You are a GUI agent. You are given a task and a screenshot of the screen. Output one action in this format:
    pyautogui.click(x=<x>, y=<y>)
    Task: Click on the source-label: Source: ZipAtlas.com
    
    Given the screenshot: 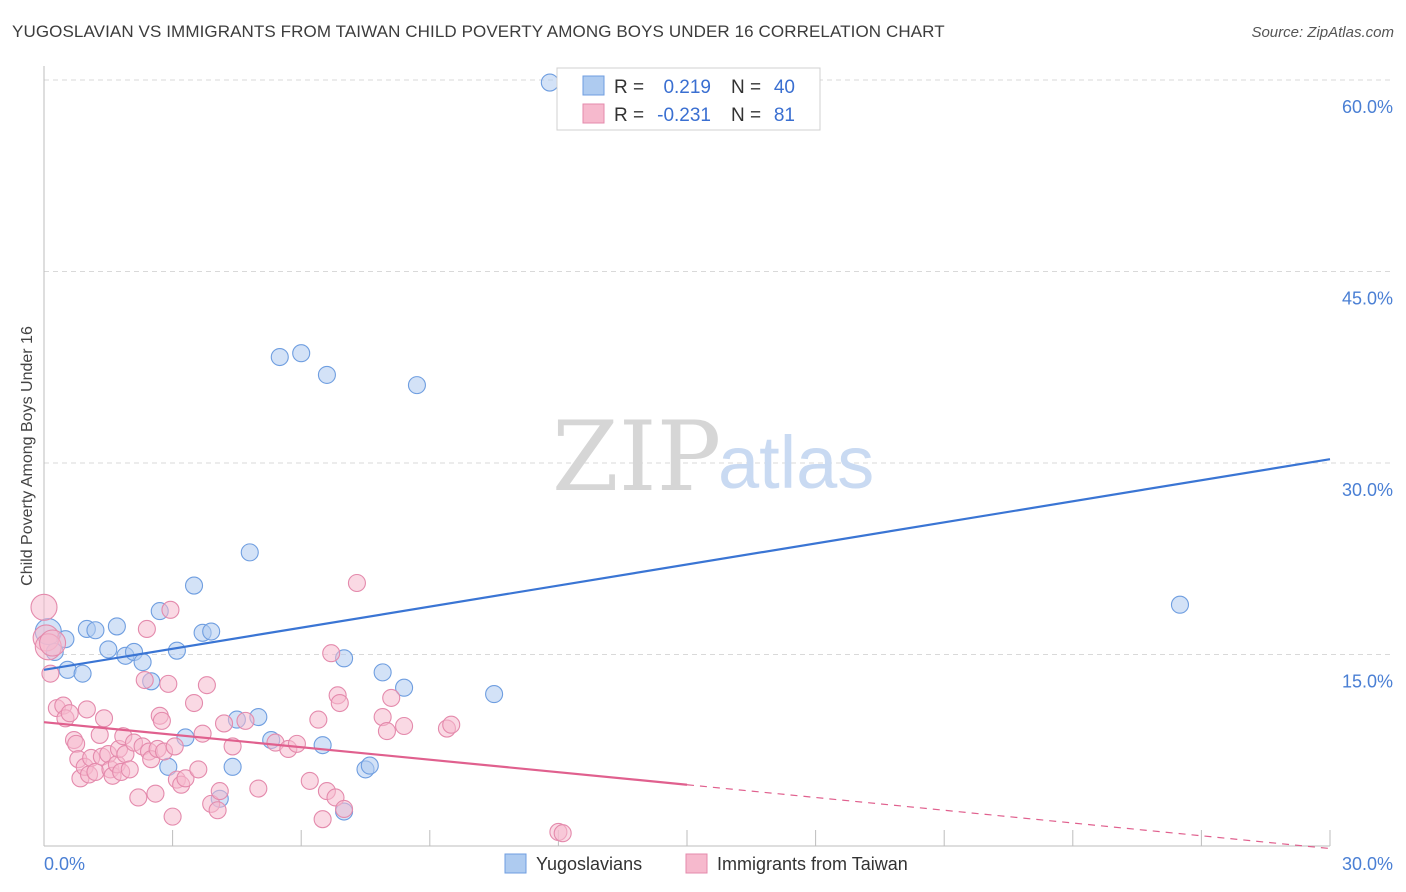 What is the action you would take?
    pyautogui.click(x=1322, y=32)
    